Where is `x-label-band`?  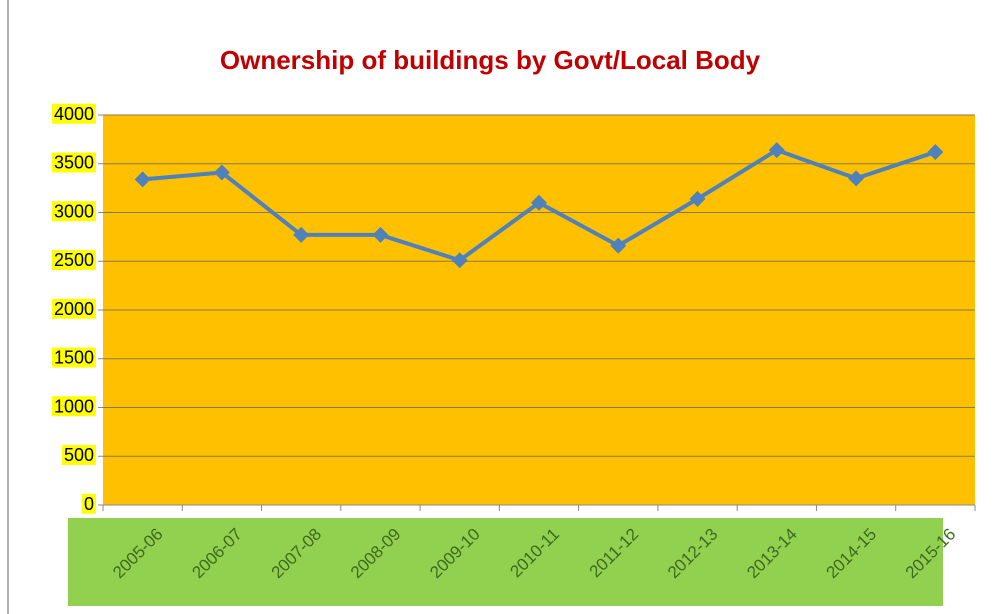 x-label-band is located at coordinates (505, 562).